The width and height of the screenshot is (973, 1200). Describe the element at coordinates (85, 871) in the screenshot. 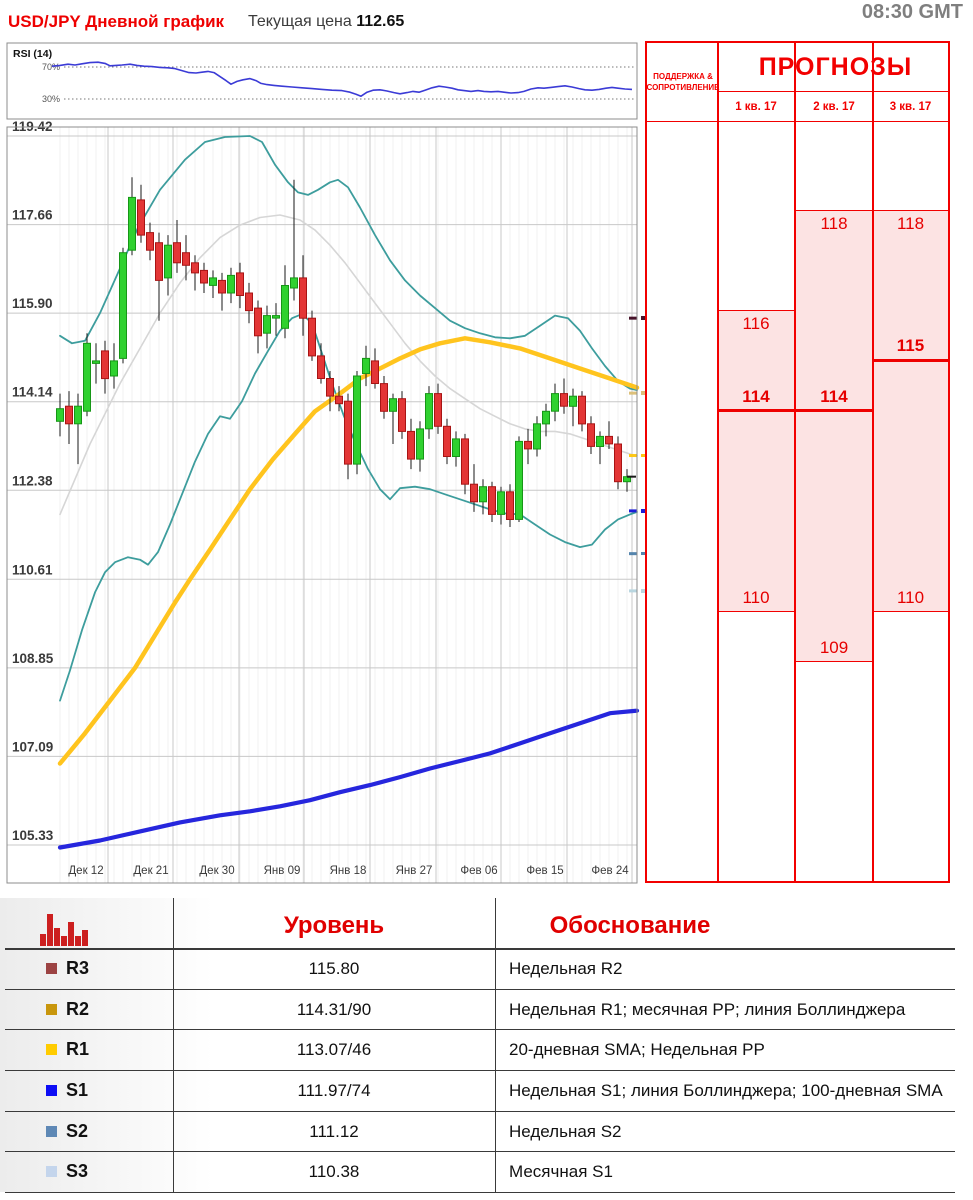

I see `x-axis-label: Дек 12` at that location.